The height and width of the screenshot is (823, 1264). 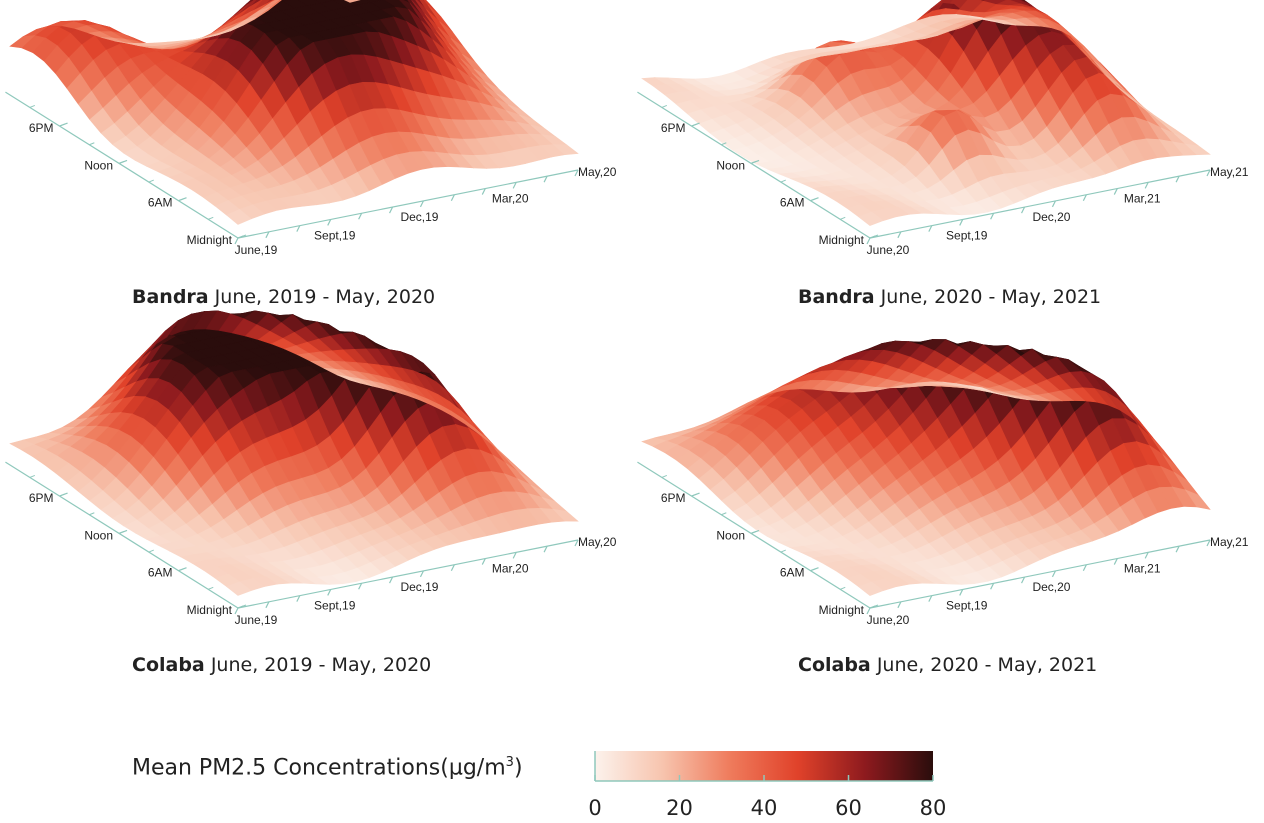 I want to click on panel-caption: Bandra June, 2020 - May, 2021, so click(x=949, y=297).